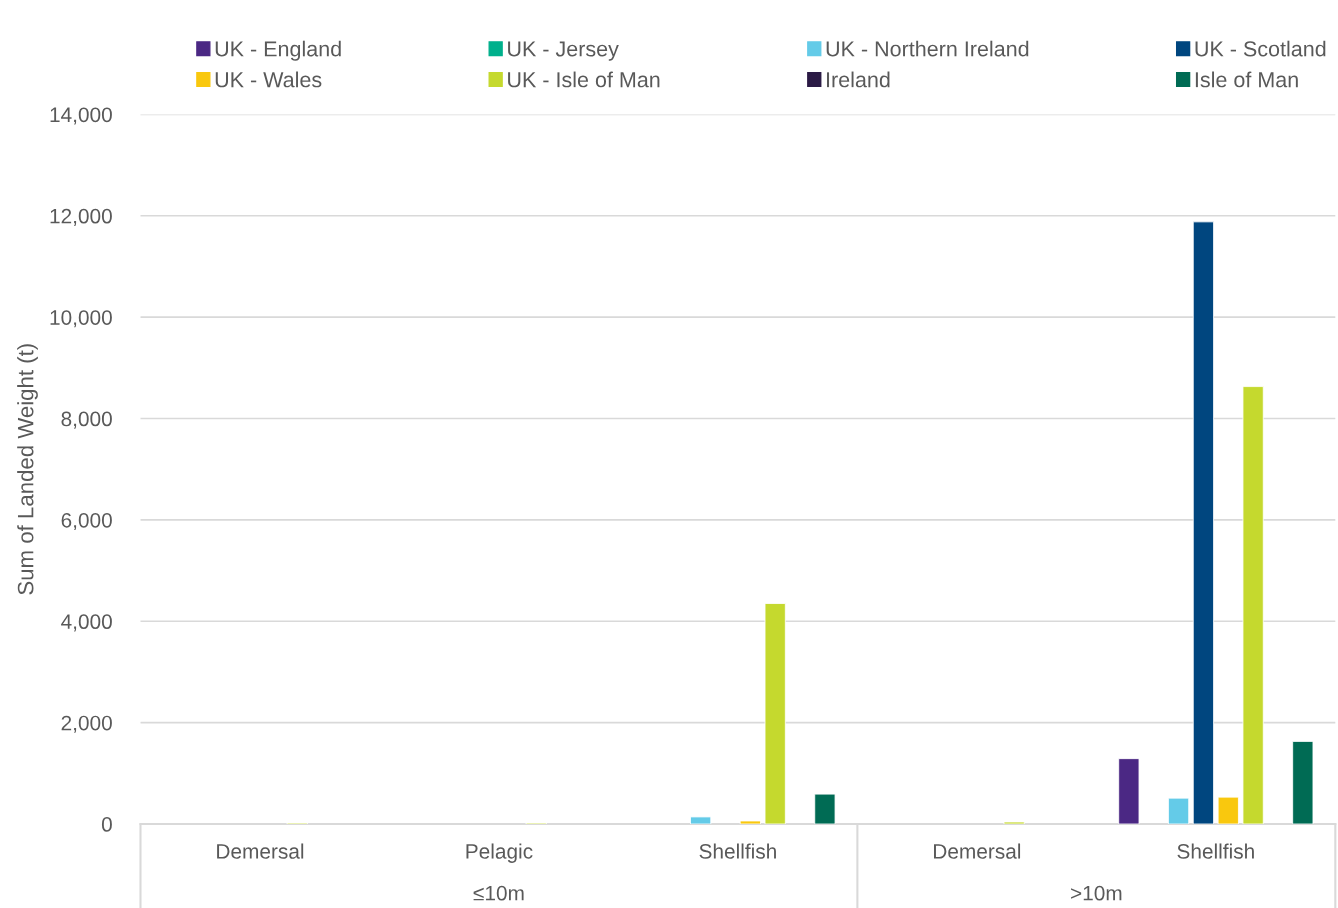 Image resolution: width=1338 pixels, height=908 pixels. Describe the element at coordinates (858, 79) in the screenshot. I see `legend-label: Ireland` at that location.